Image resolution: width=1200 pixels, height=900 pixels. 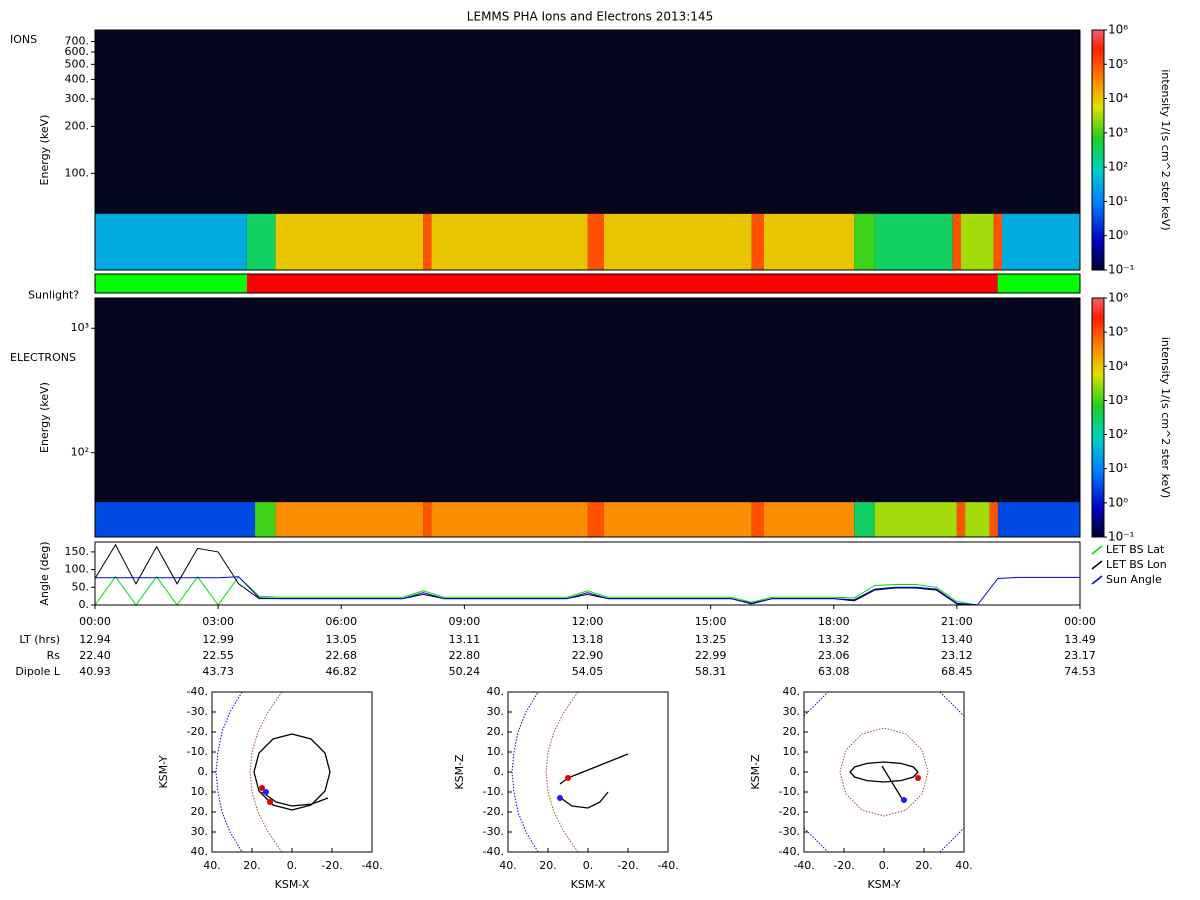 What do you see at coordinates (465, 621) in the screenshot?
I see `x-tick-label: 09:00` at bounding box center [465, 621].